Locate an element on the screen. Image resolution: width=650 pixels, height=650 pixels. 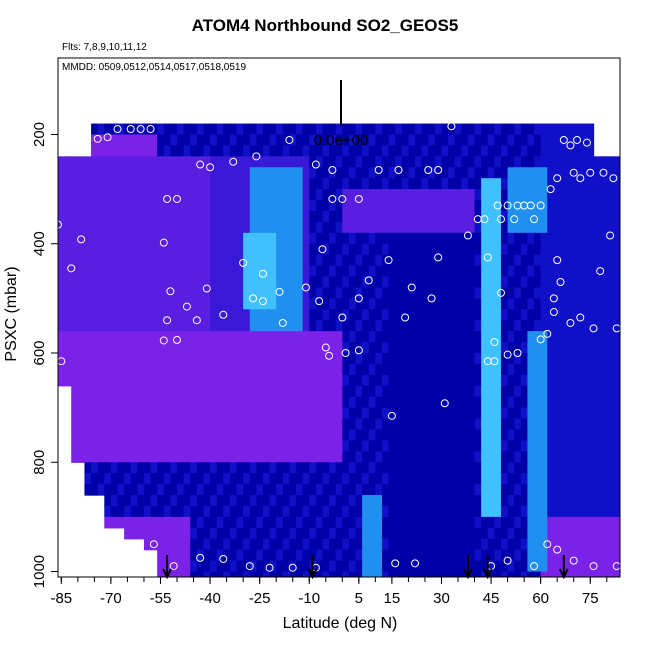
y-tick-label: 600 is located at coordinates (39, 352).